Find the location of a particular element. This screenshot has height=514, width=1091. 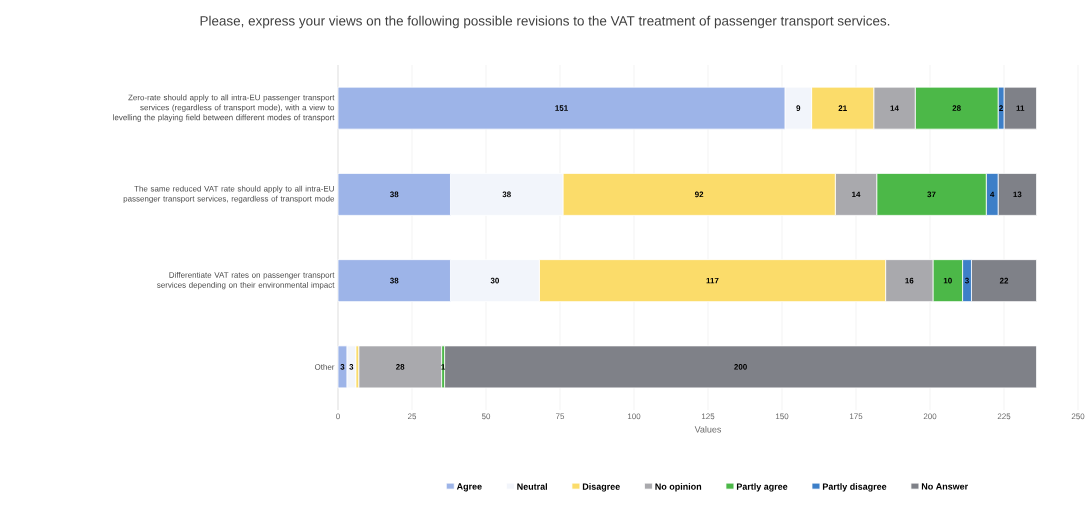

legend-label: Partly agree is located at coordinates (762, 487).